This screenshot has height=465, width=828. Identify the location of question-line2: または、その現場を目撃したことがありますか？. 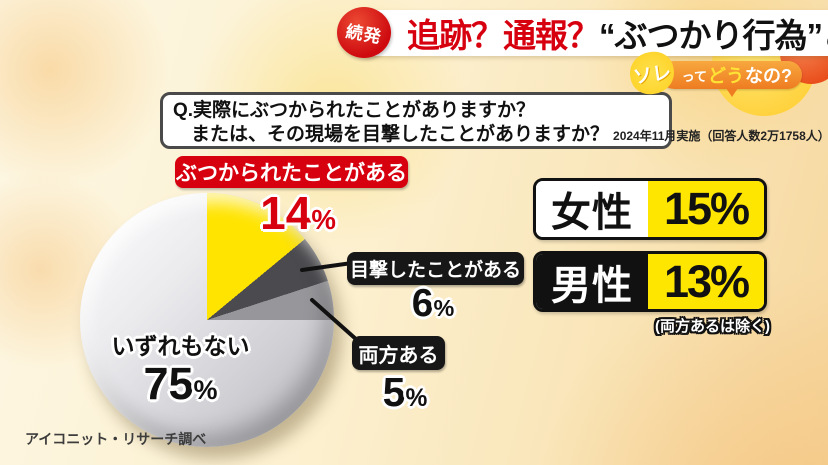
(400, 134).